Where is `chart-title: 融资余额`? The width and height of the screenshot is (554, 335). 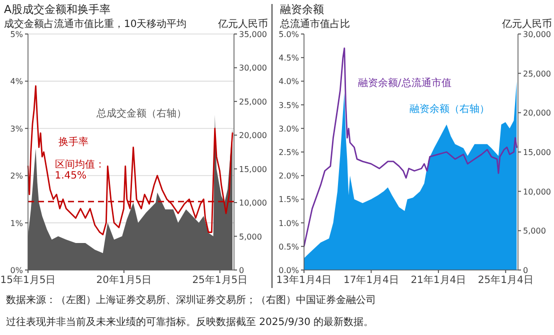
chart-title: 融资余额 is located at coordinates (302, 9).